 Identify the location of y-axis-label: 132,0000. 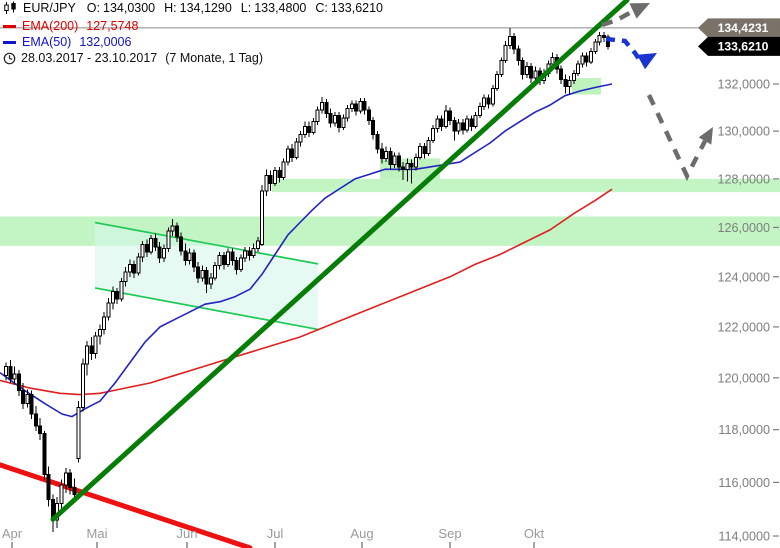
(743, 85).